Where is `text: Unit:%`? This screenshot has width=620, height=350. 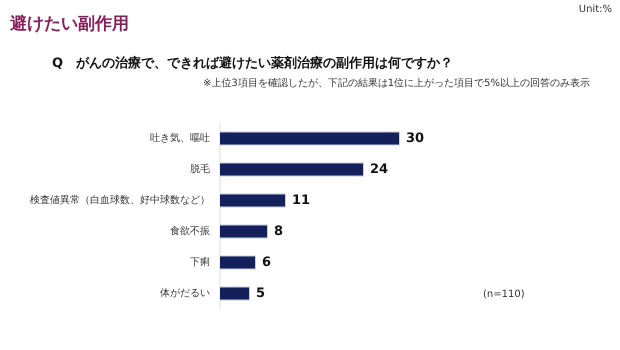
text: Unit:% is located at coordinates (595, 9).